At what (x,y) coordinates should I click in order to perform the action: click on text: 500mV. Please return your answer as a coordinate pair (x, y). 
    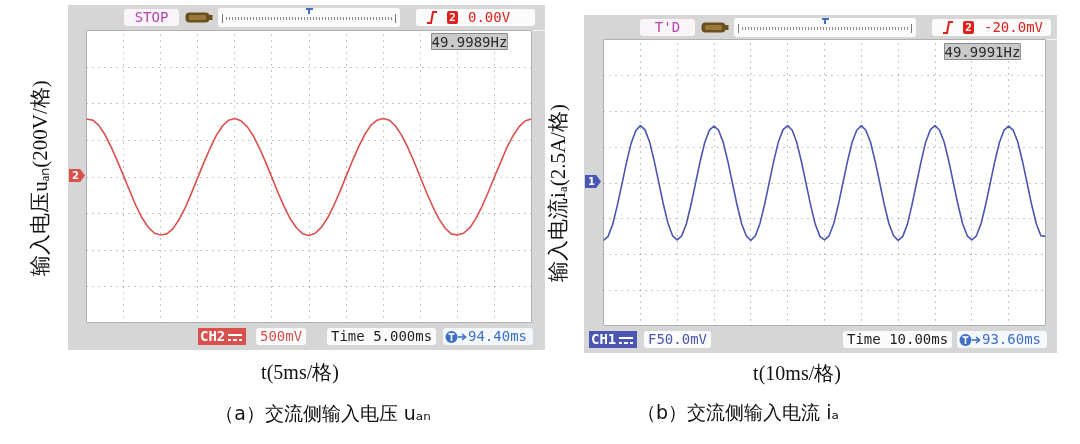
    Looking at the image, I should click on (281, 336).